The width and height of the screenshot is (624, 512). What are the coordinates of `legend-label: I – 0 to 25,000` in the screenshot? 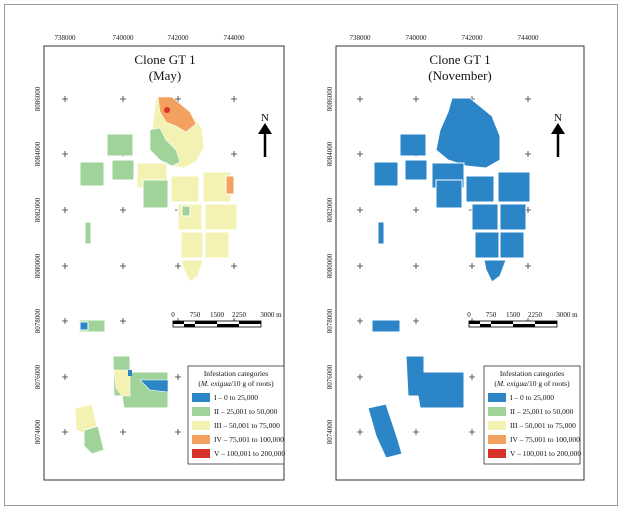 It's located at (236, 397).